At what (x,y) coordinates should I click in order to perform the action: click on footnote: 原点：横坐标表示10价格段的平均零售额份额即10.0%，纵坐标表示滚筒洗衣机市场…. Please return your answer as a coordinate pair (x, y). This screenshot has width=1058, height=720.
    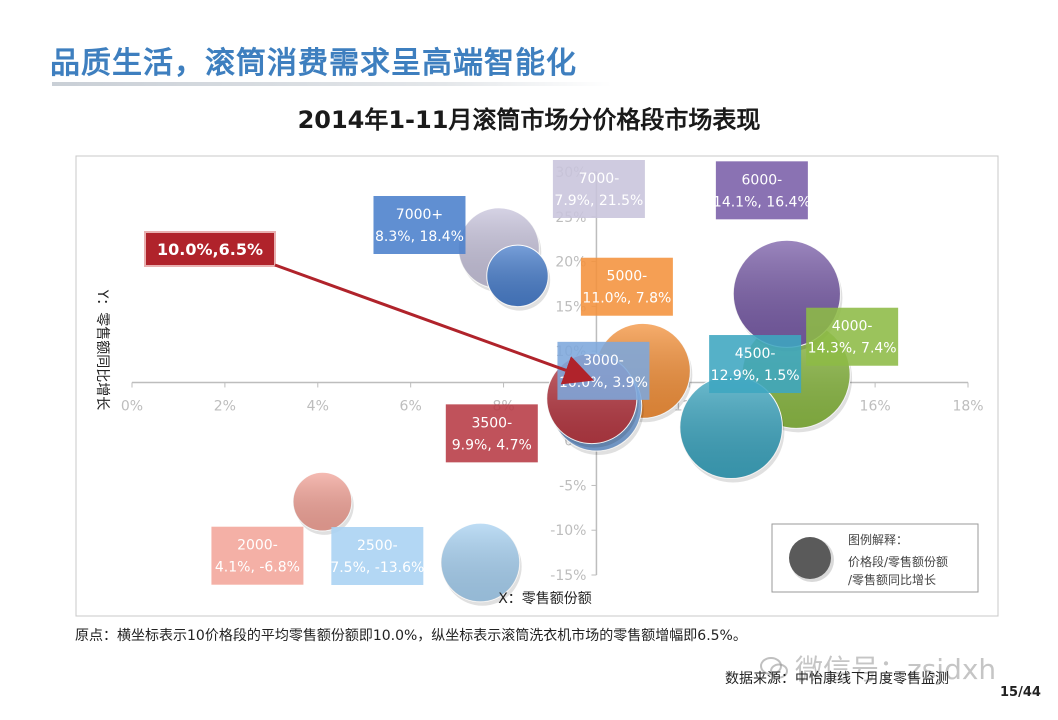
    Looking at the image, I should click on (411, 636).